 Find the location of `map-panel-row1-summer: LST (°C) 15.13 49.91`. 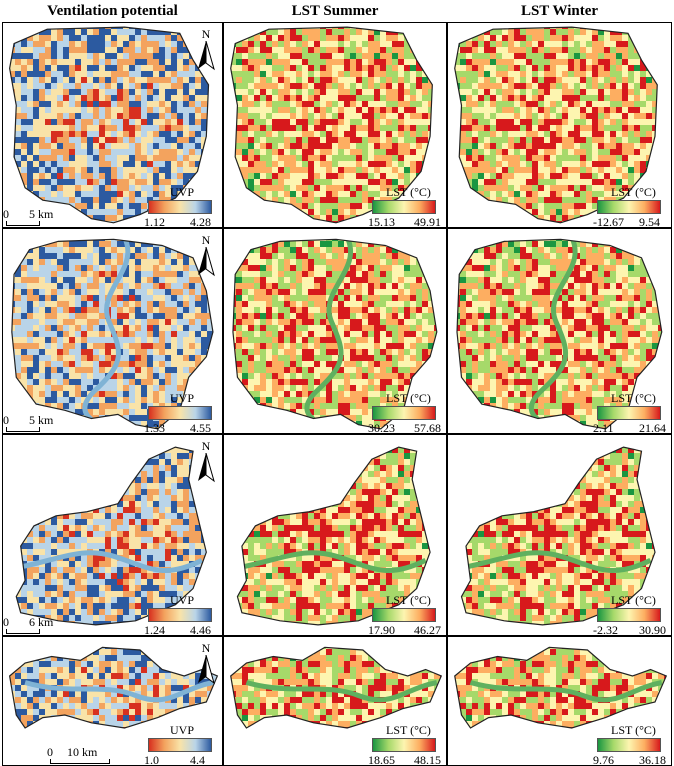

map-panel-row1-summer: LST (°C) 15.13 49.91 is located at coordinates (335, 125).